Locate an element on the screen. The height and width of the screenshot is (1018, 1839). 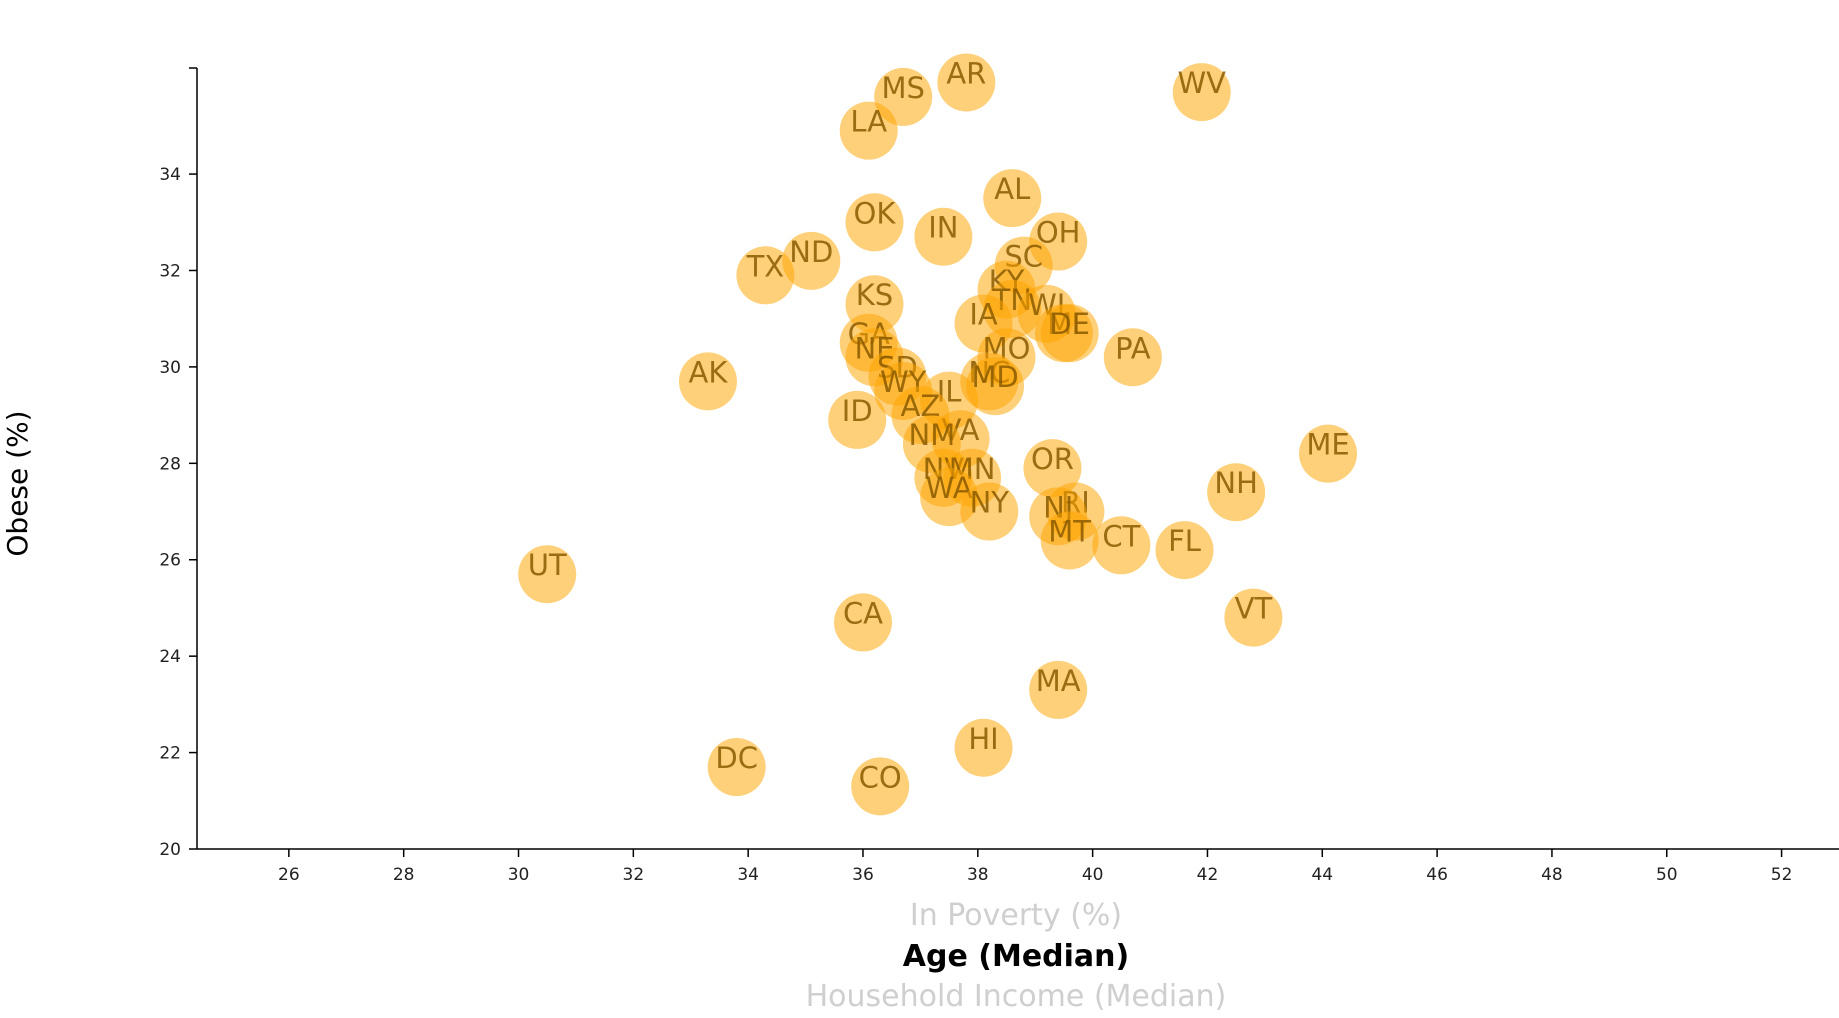
state-marker-pa: PA is located at coordinates (1132, 357).